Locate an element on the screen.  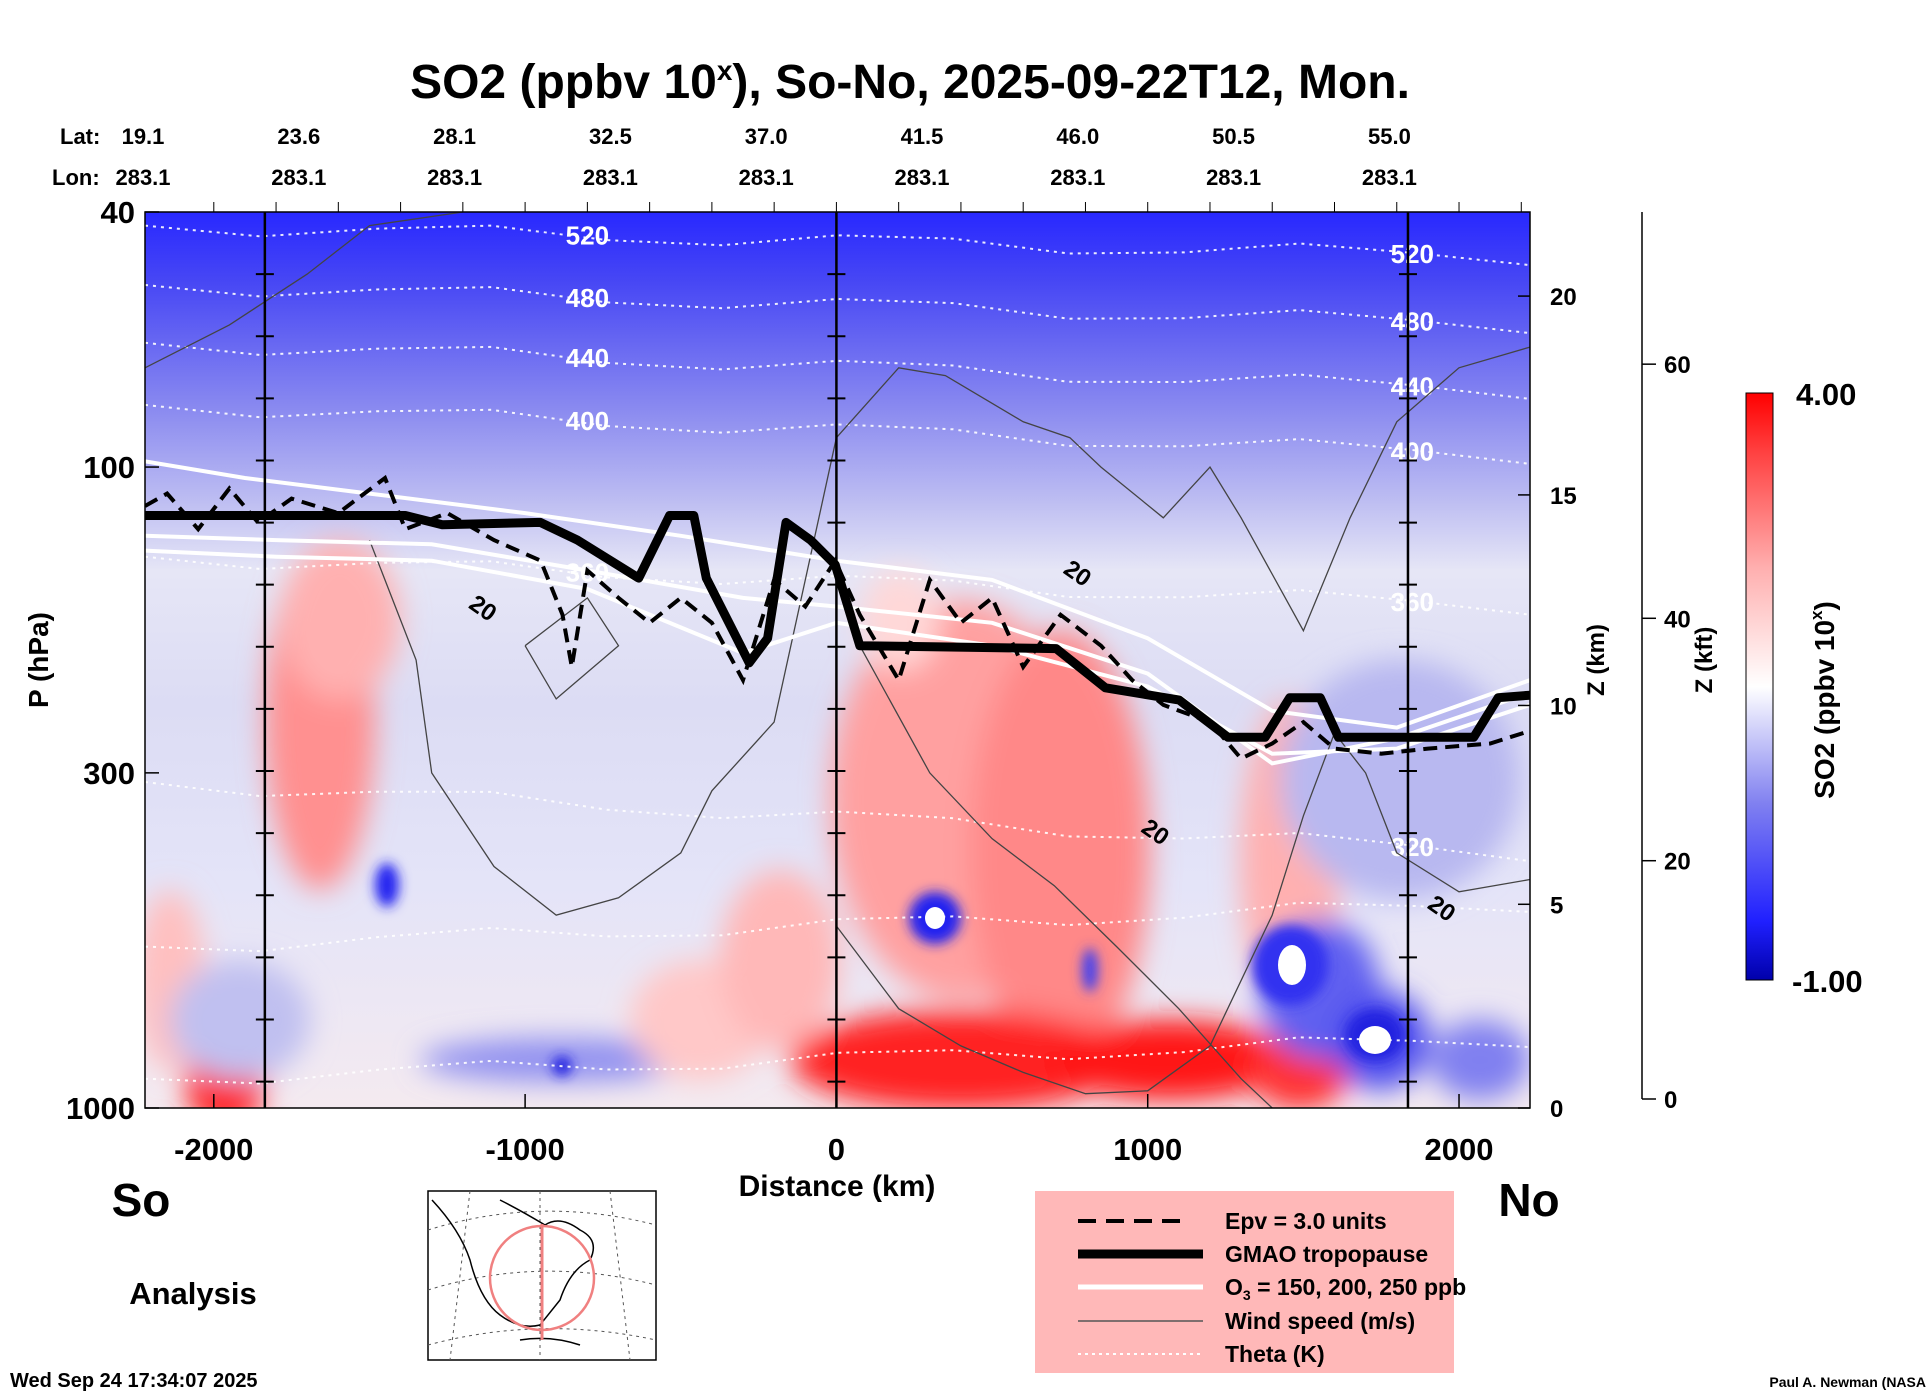
tropopause-path is located at coordinates (837, 626).